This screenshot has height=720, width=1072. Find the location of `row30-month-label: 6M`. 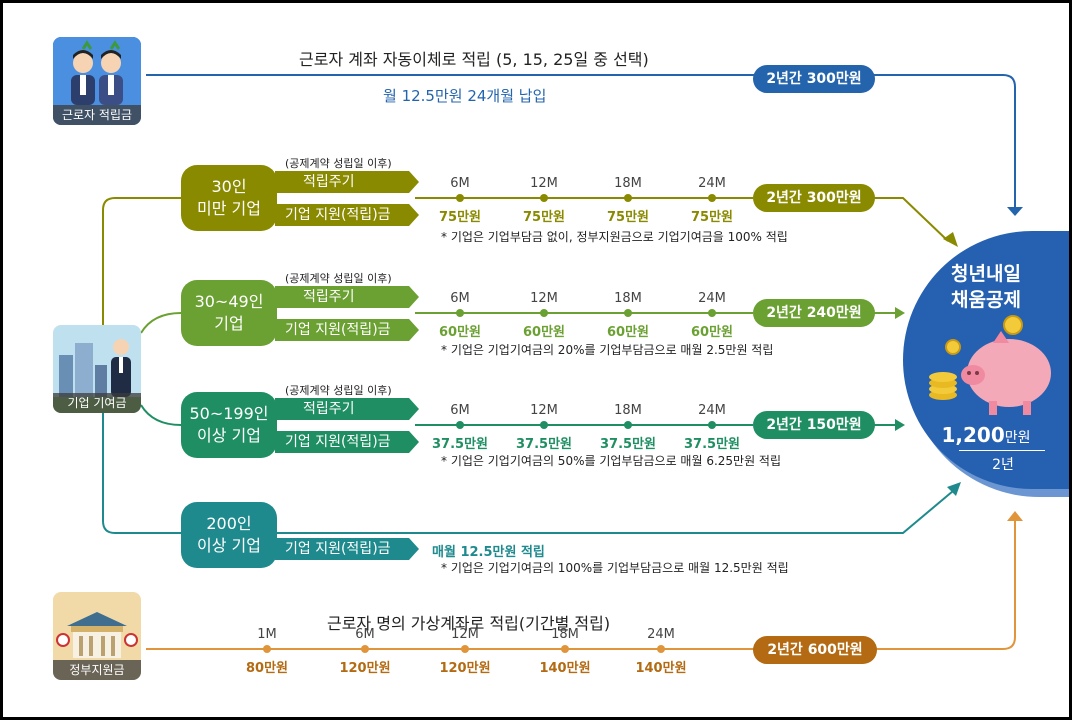

row30-month-label: 6M is located at coordinates (460, 183).